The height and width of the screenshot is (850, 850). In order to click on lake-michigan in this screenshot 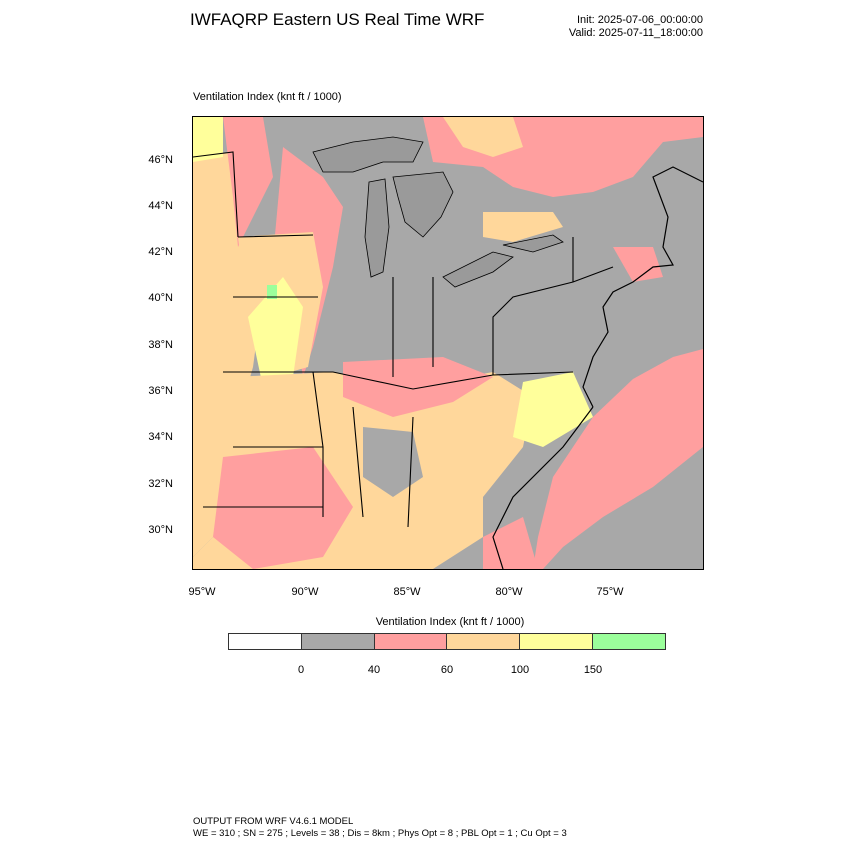, I will do `click(377, 228)`.